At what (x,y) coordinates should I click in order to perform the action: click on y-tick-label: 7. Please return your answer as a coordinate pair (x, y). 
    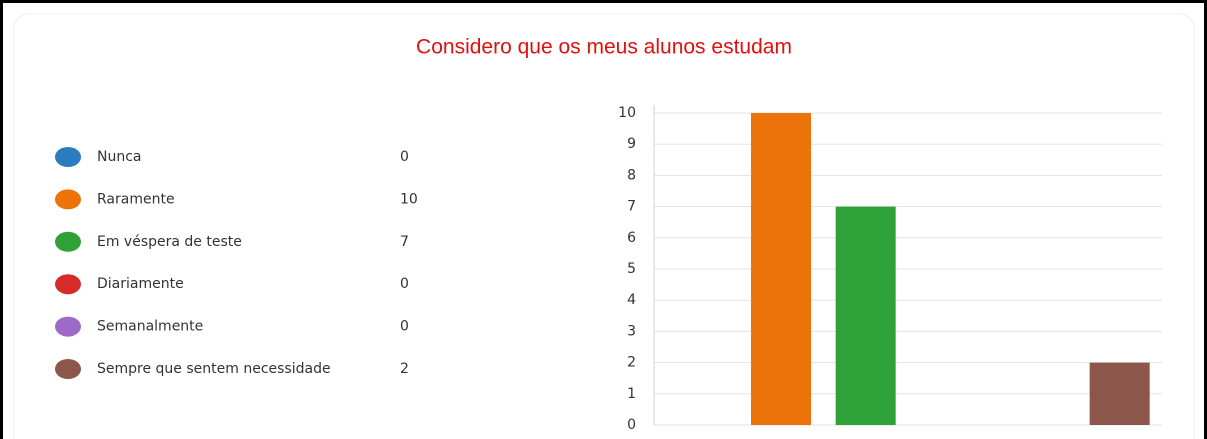
    Looking at the image, I should click on (631, 207).